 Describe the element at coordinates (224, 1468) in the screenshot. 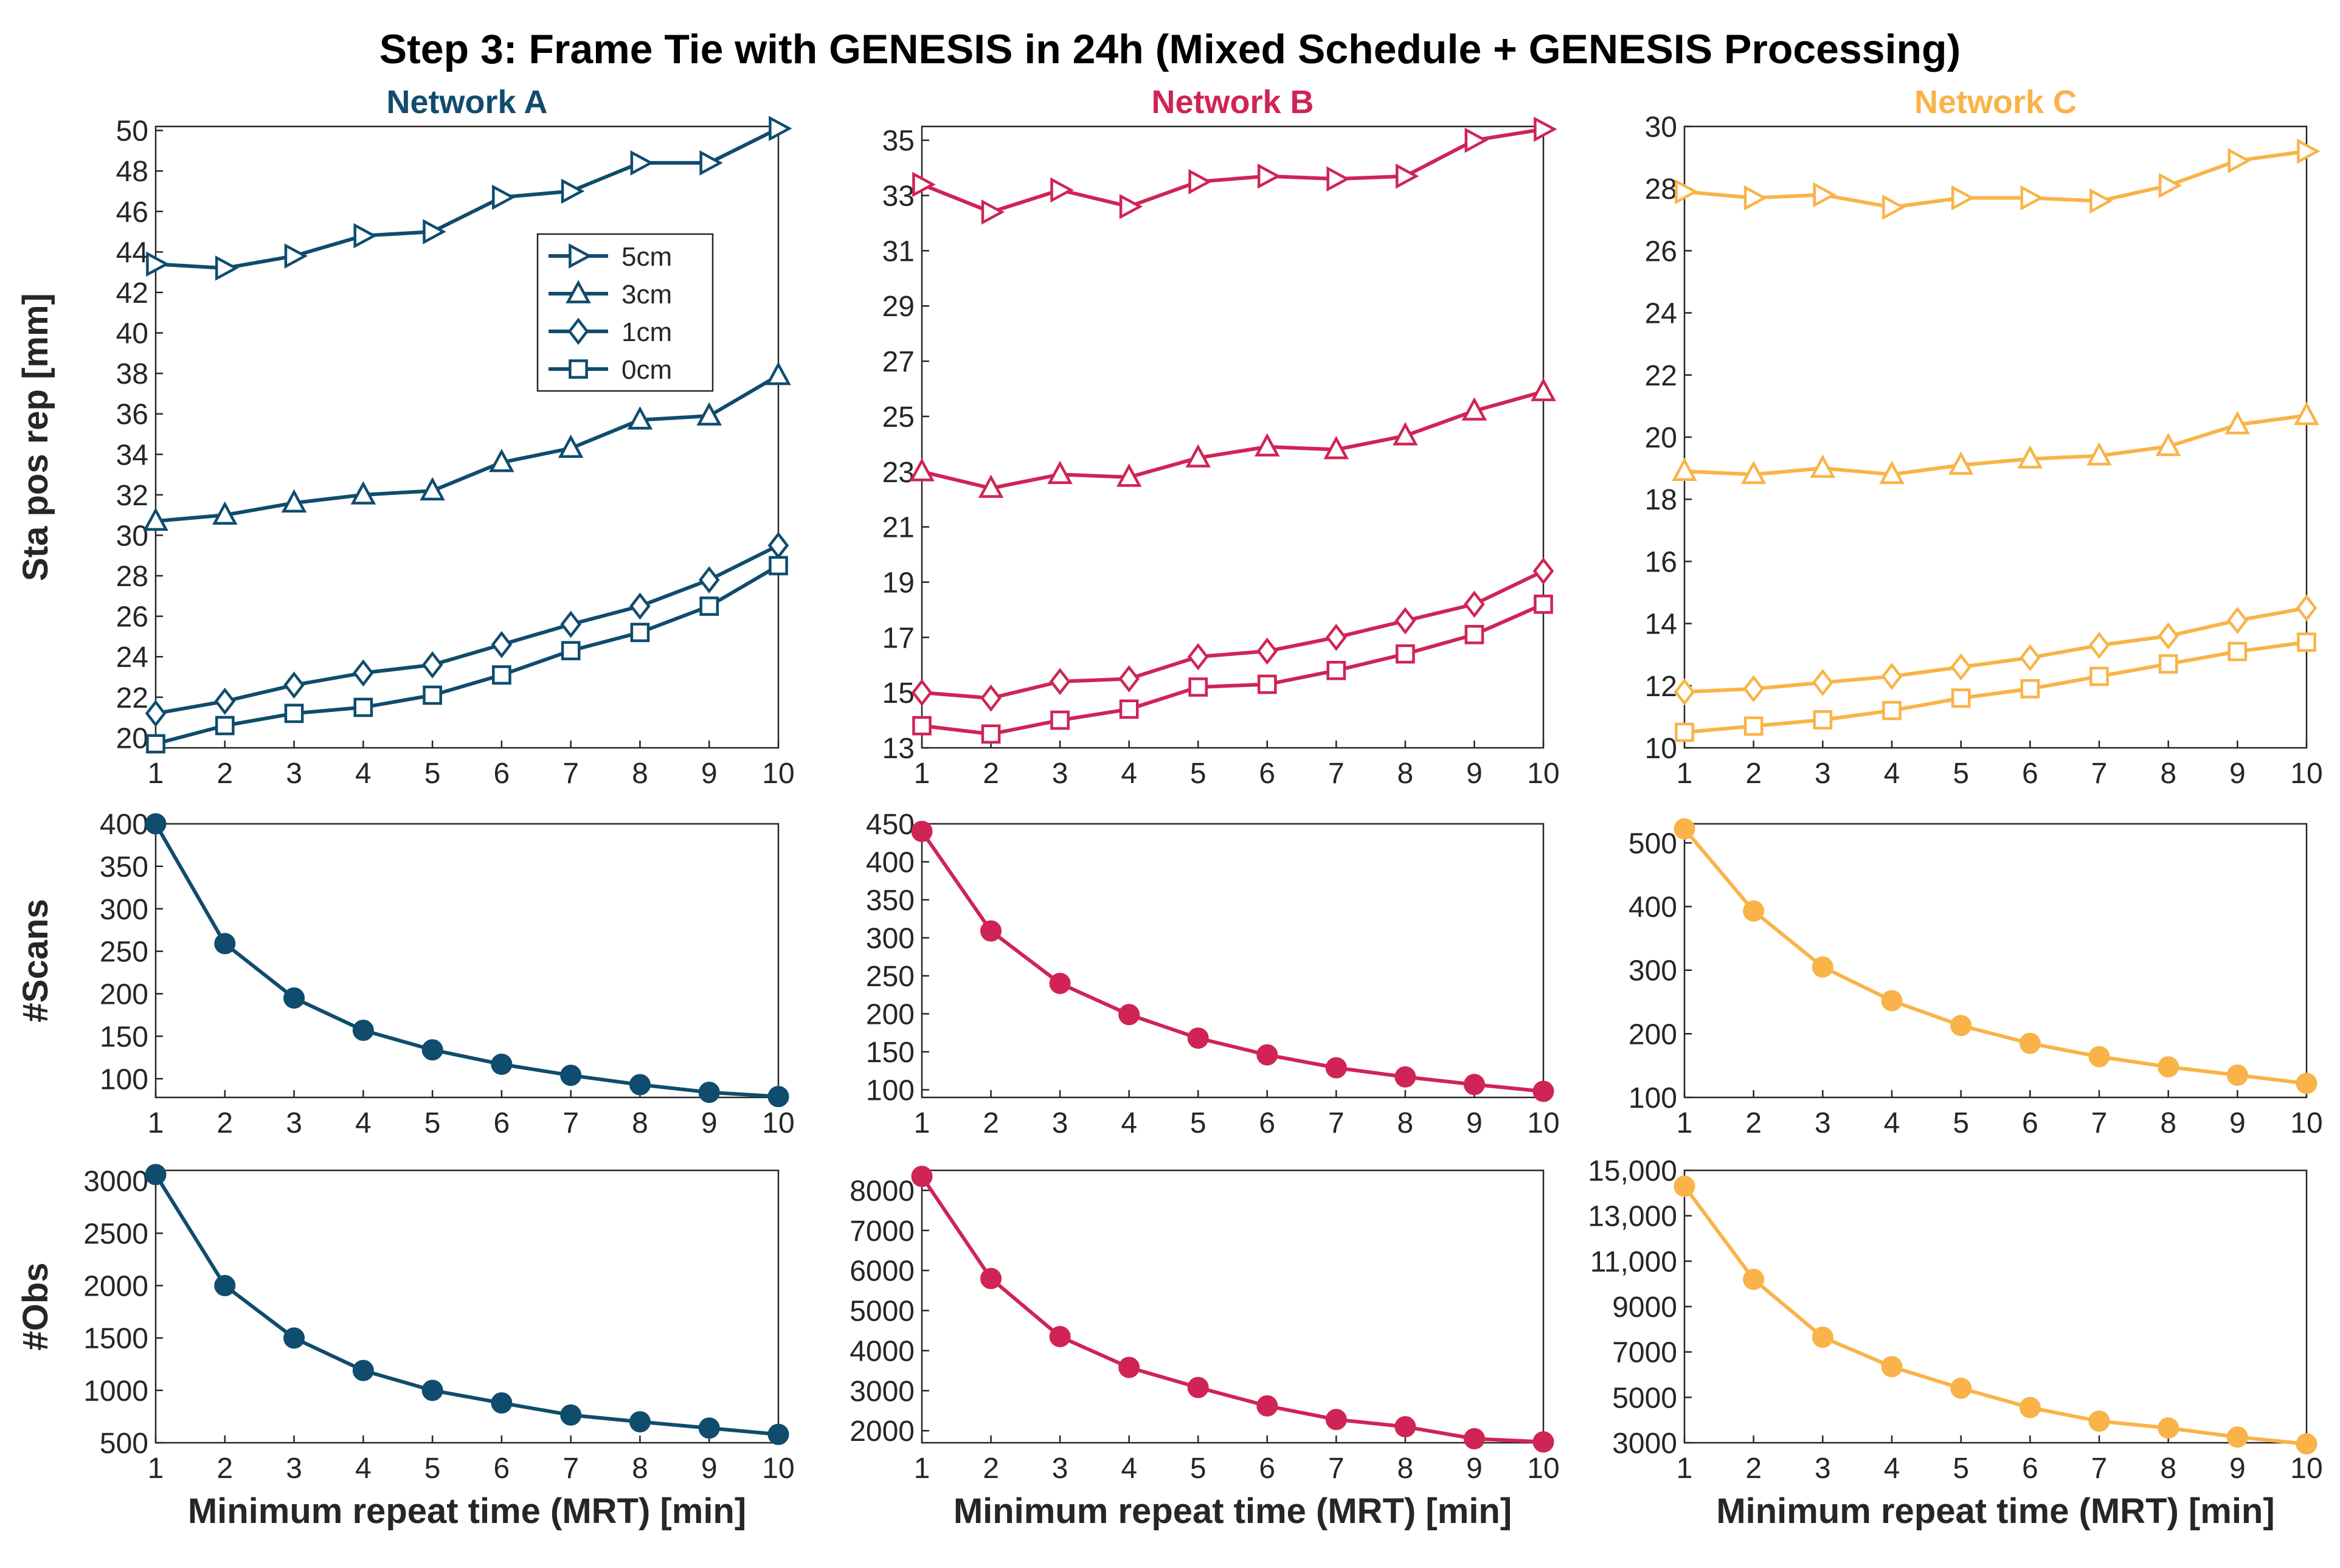

I see `x-tick-label: 2` at that location.